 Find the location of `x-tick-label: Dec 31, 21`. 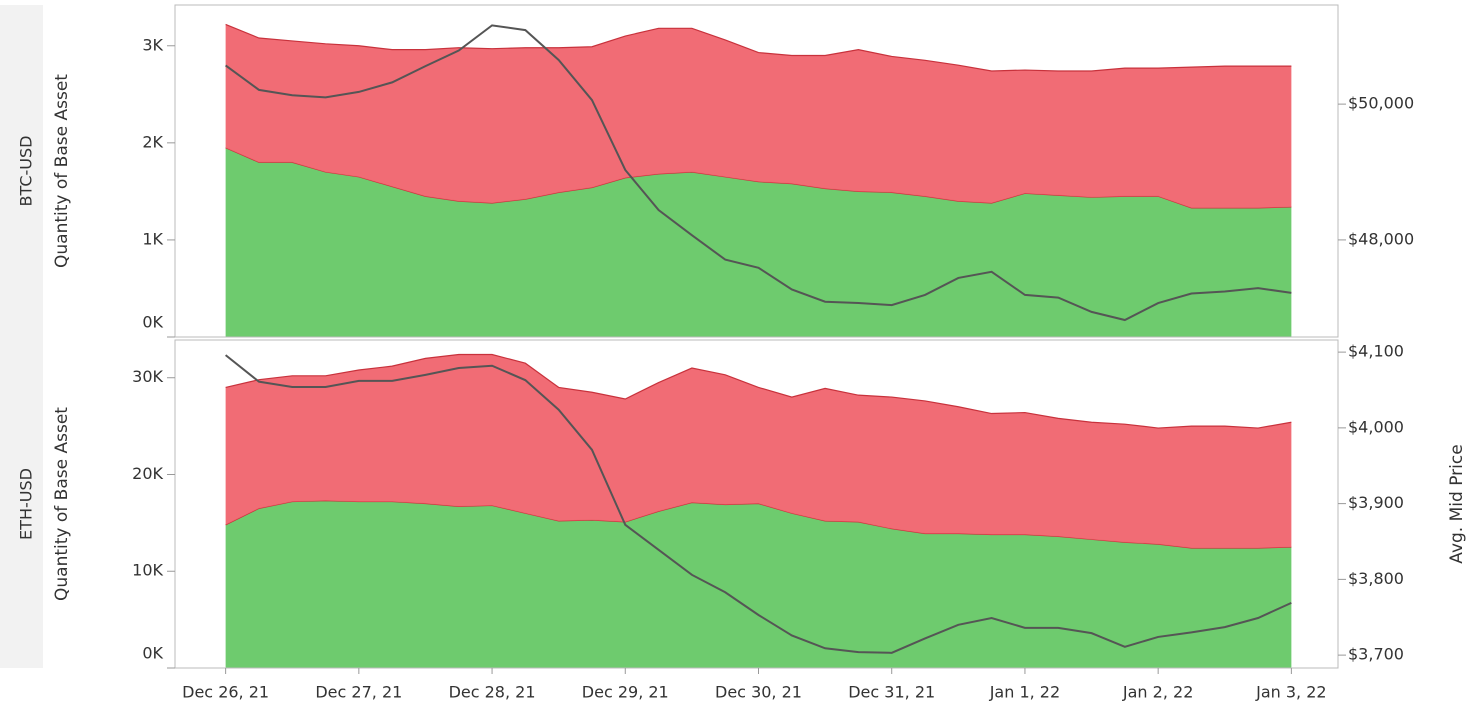

x-tick-label: Dec 31, 21 is located at coordinates (891, 692).